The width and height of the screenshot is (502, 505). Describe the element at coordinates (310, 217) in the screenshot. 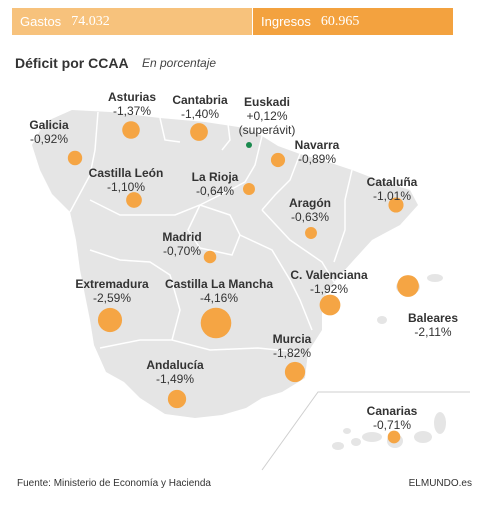

I see `region-value: -0,63%` at that location.